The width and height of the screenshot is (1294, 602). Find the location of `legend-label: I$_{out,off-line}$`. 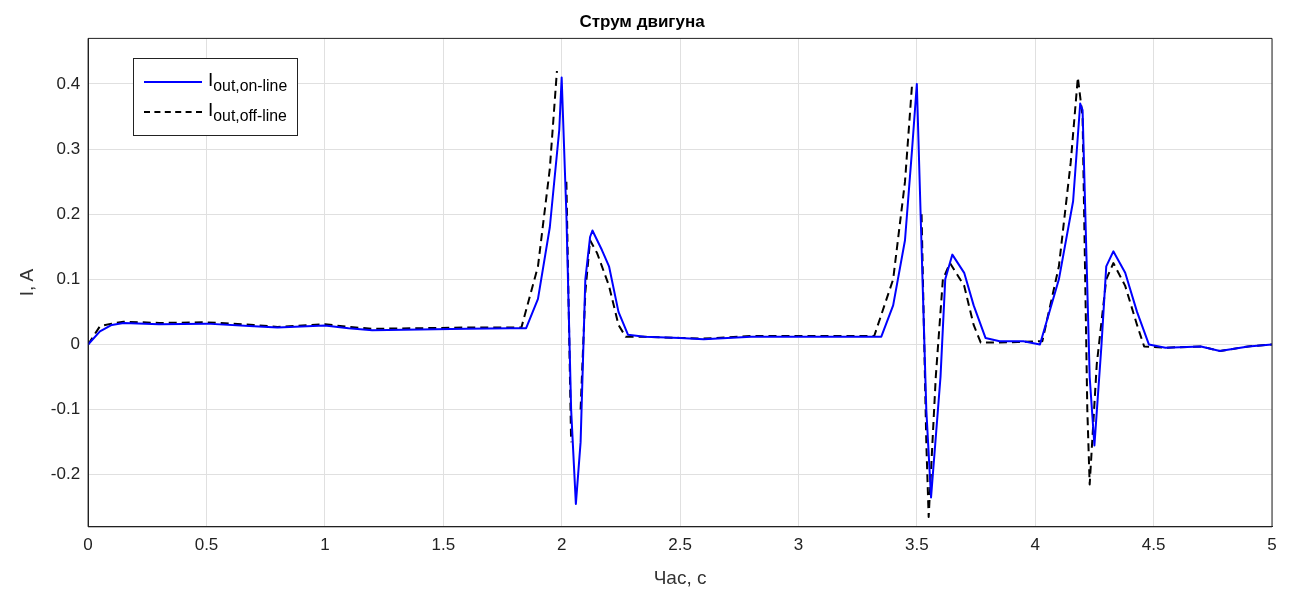

legend-label: I$_{out,off-line}$ is located at coordinates (247, 111).